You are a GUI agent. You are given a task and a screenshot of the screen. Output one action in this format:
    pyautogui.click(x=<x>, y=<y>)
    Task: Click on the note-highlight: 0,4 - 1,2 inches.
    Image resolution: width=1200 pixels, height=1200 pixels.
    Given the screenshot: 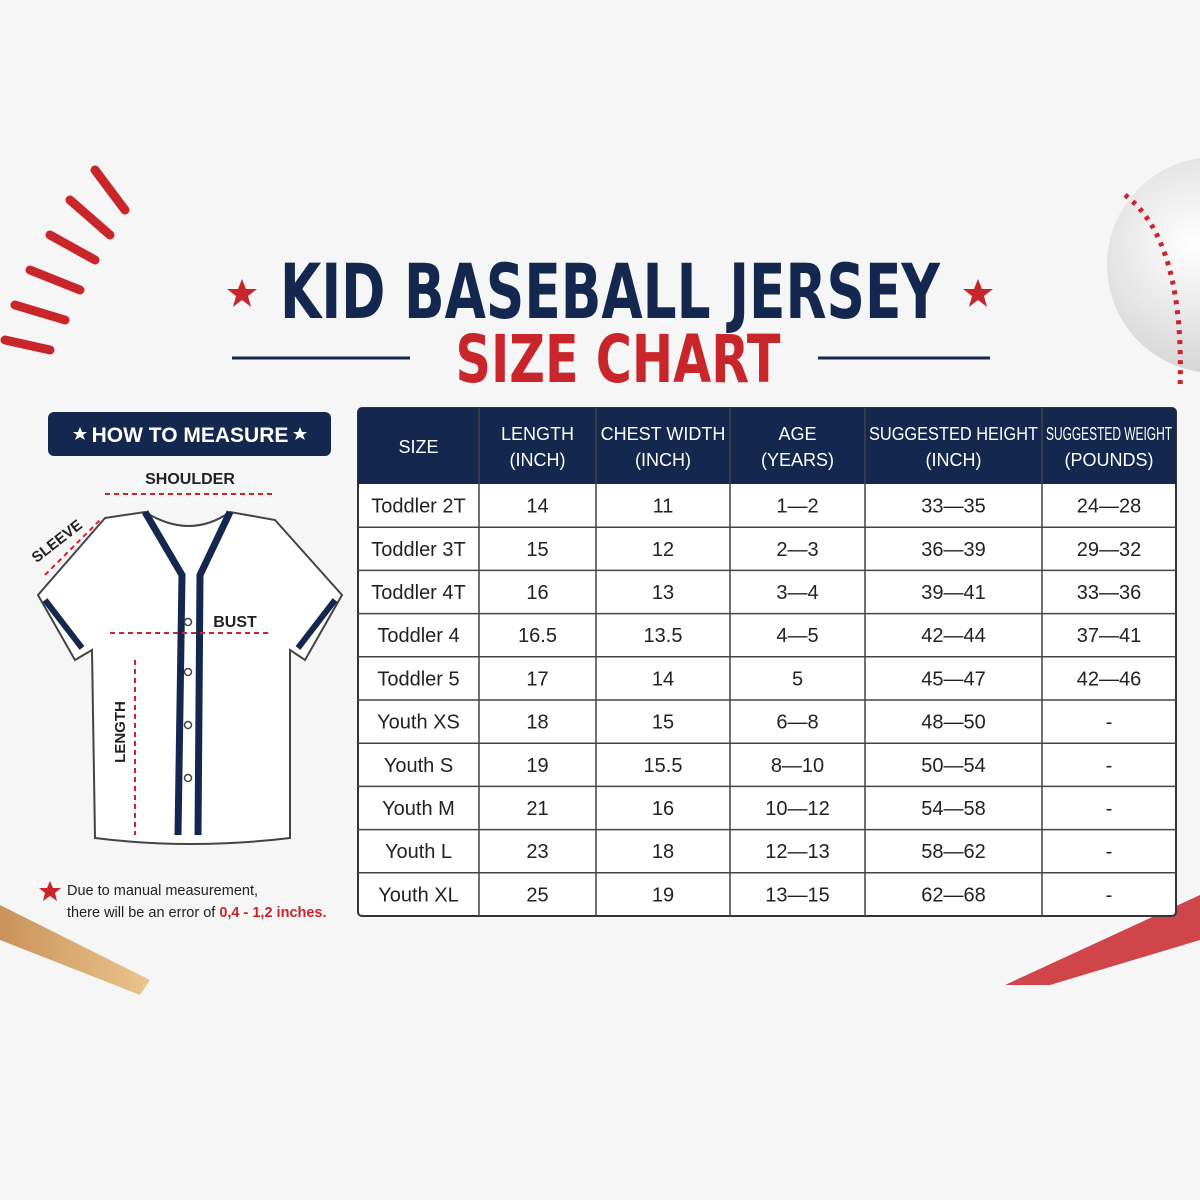 What is the action you would take?
    pyautogui.click(x=272, y=913)
    